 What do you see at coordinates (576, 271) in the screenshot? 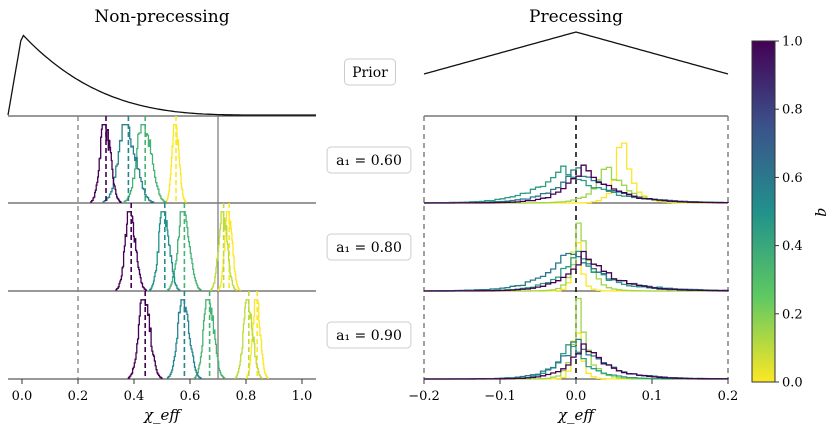
I see `histogram-right-row1-q1` at bounding box center [576, 271].